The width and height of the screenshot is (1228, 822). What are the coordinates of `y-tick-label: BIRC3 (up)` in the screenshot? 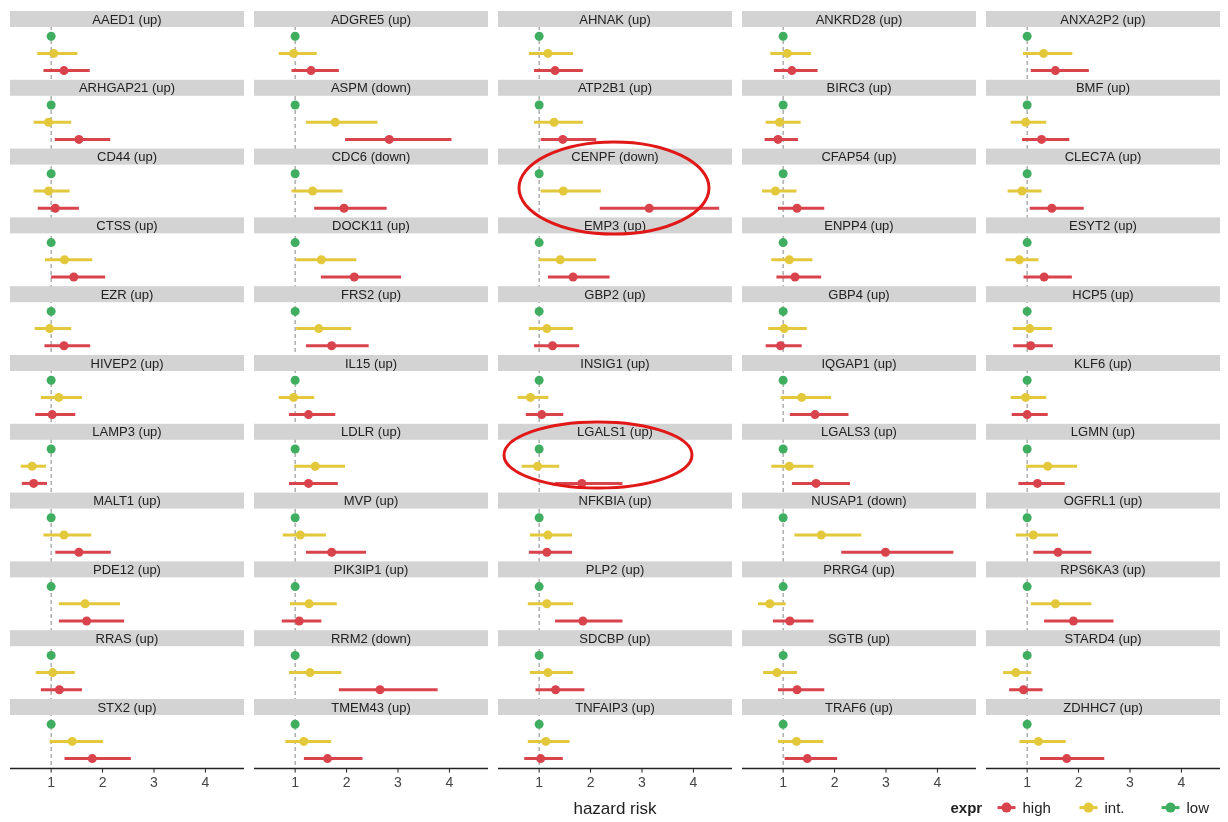 It's located at (859, 88).